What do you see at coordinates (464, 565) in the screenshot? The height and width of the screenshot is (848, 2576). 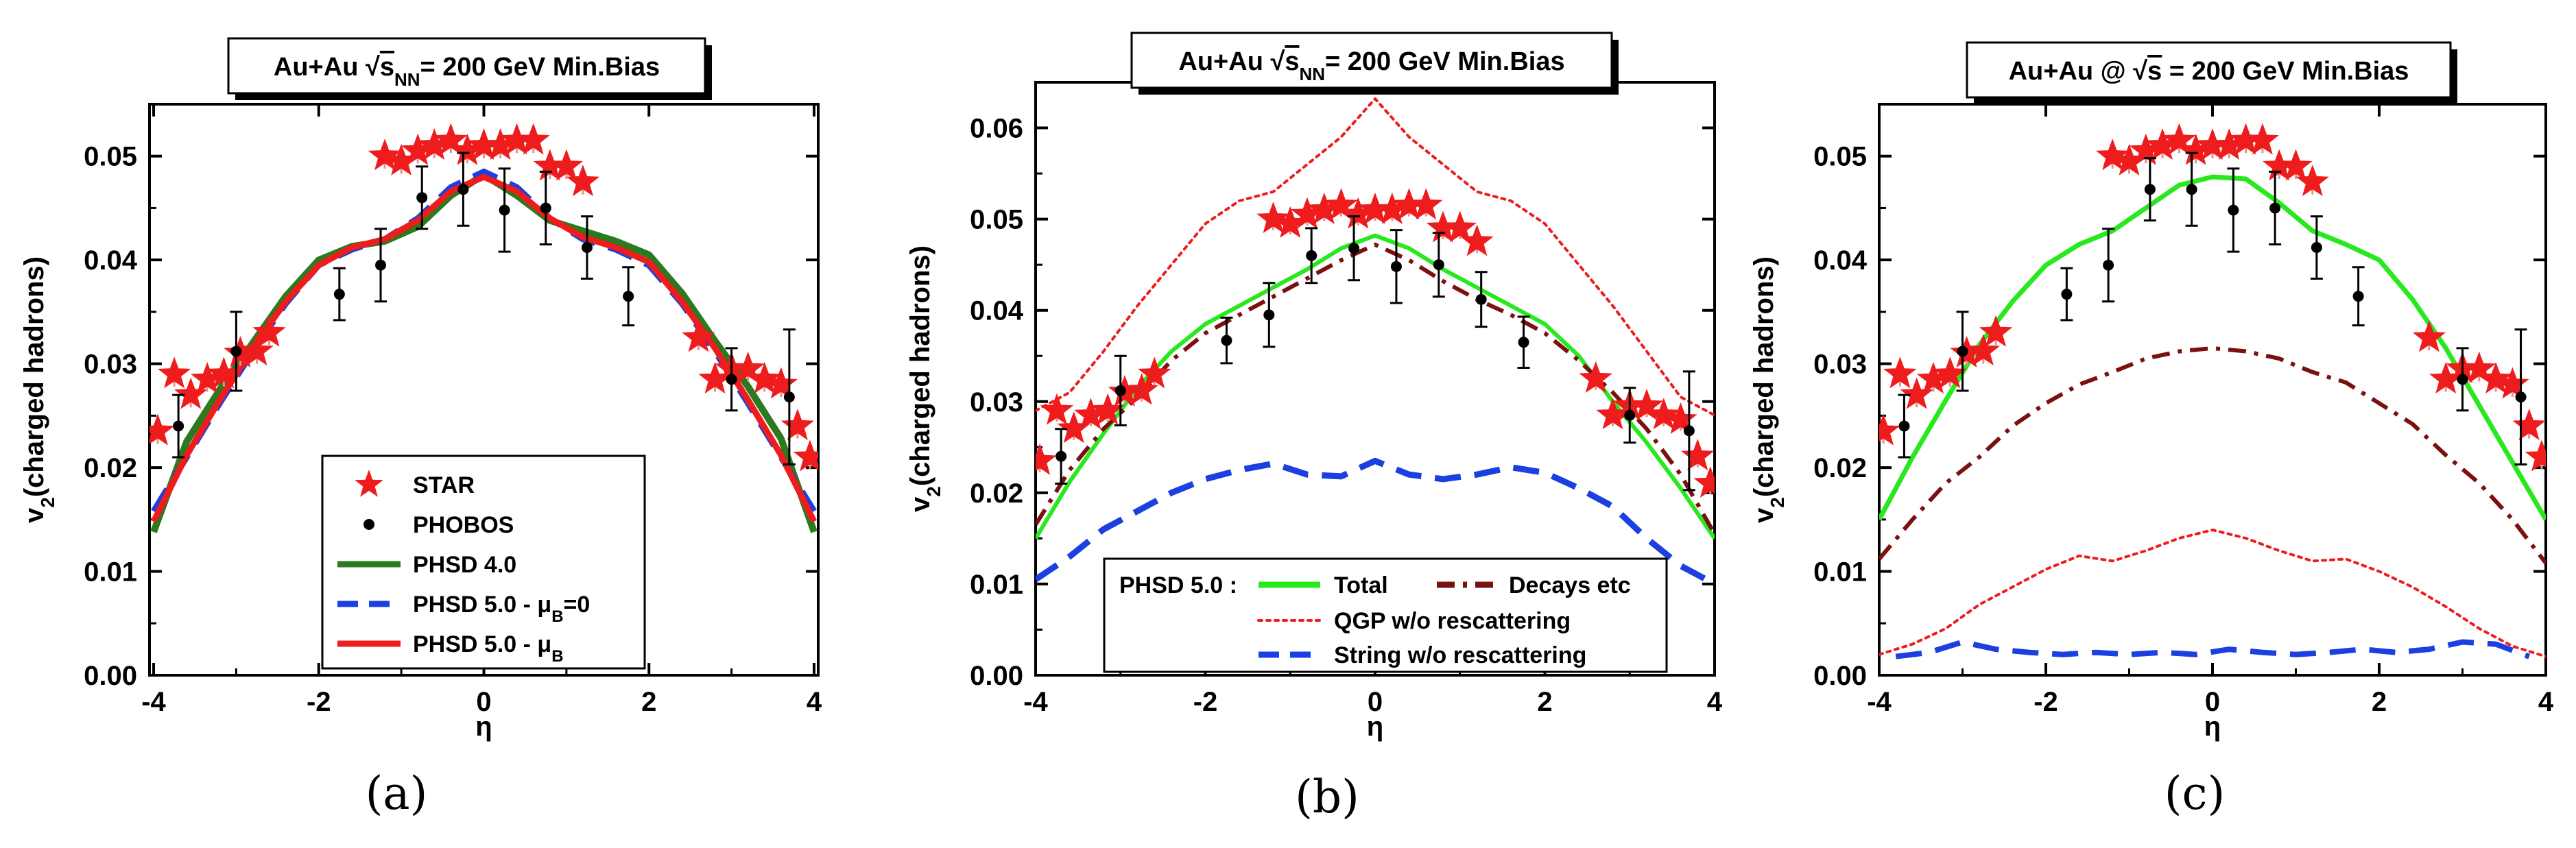 I see `legend-label-main: PHSD 4.0` at bounding box center [464, 565].